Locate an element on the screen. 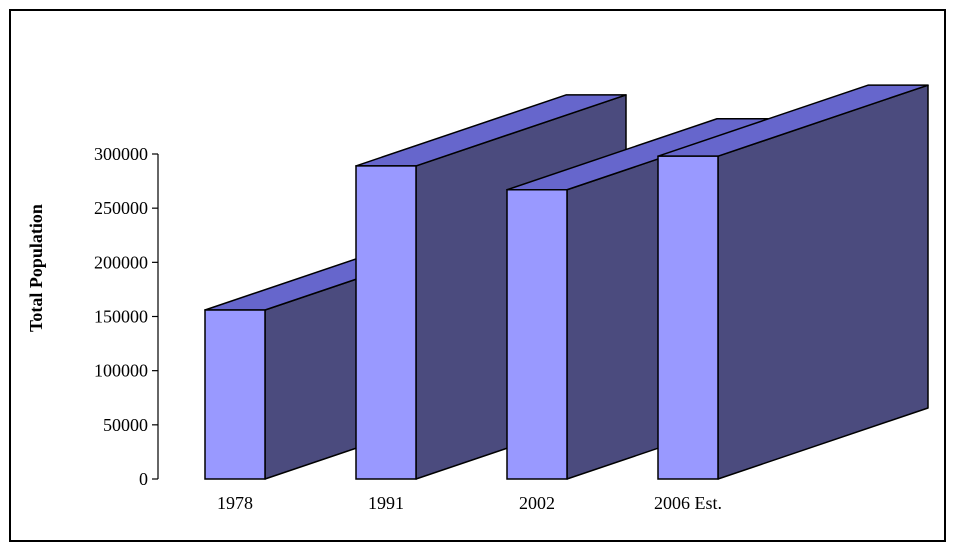 Image resolution: width=959 pixels, height=554 pixels. y-tick-label: 250000 is located at coordinates (121, 208).